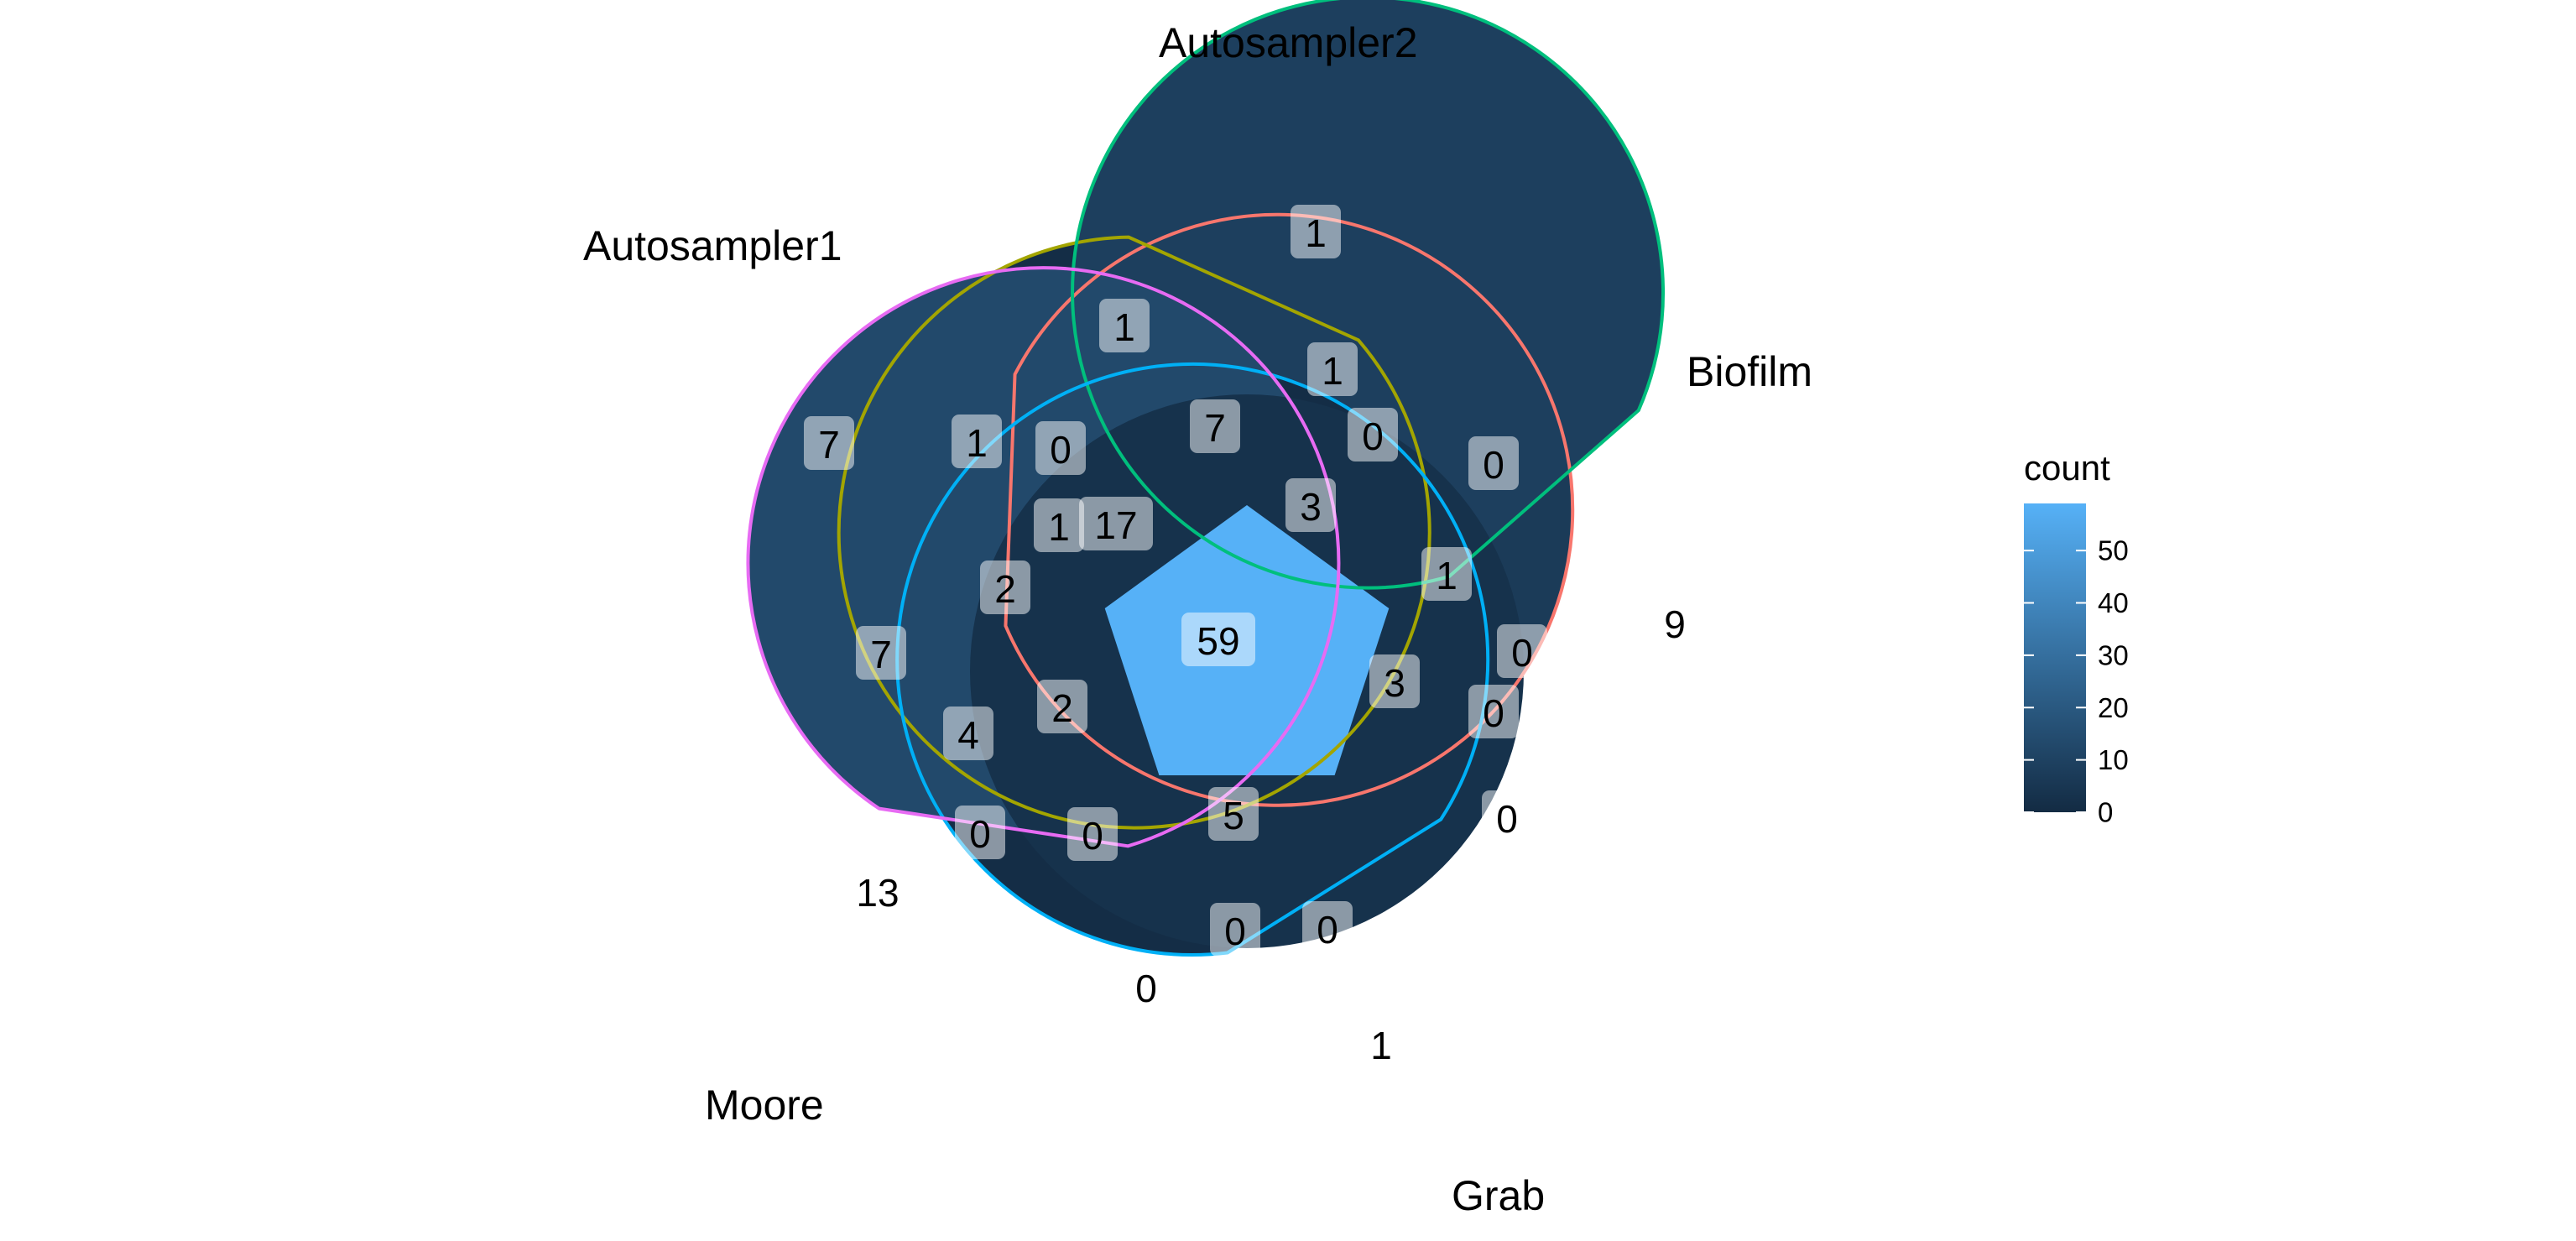 Image resolution: width=2576 pixels, height=1241 pixels. I want to click on region-label: 9, so click(1675, 623).